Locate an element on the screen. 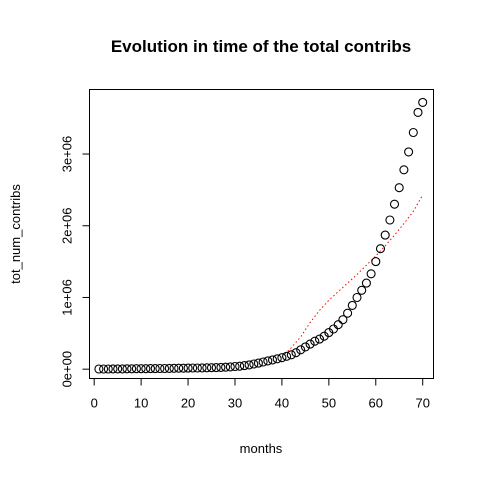 This screenshot has width=480, height=480. x-tick-label: 50 is located at coordinates (329, 403).